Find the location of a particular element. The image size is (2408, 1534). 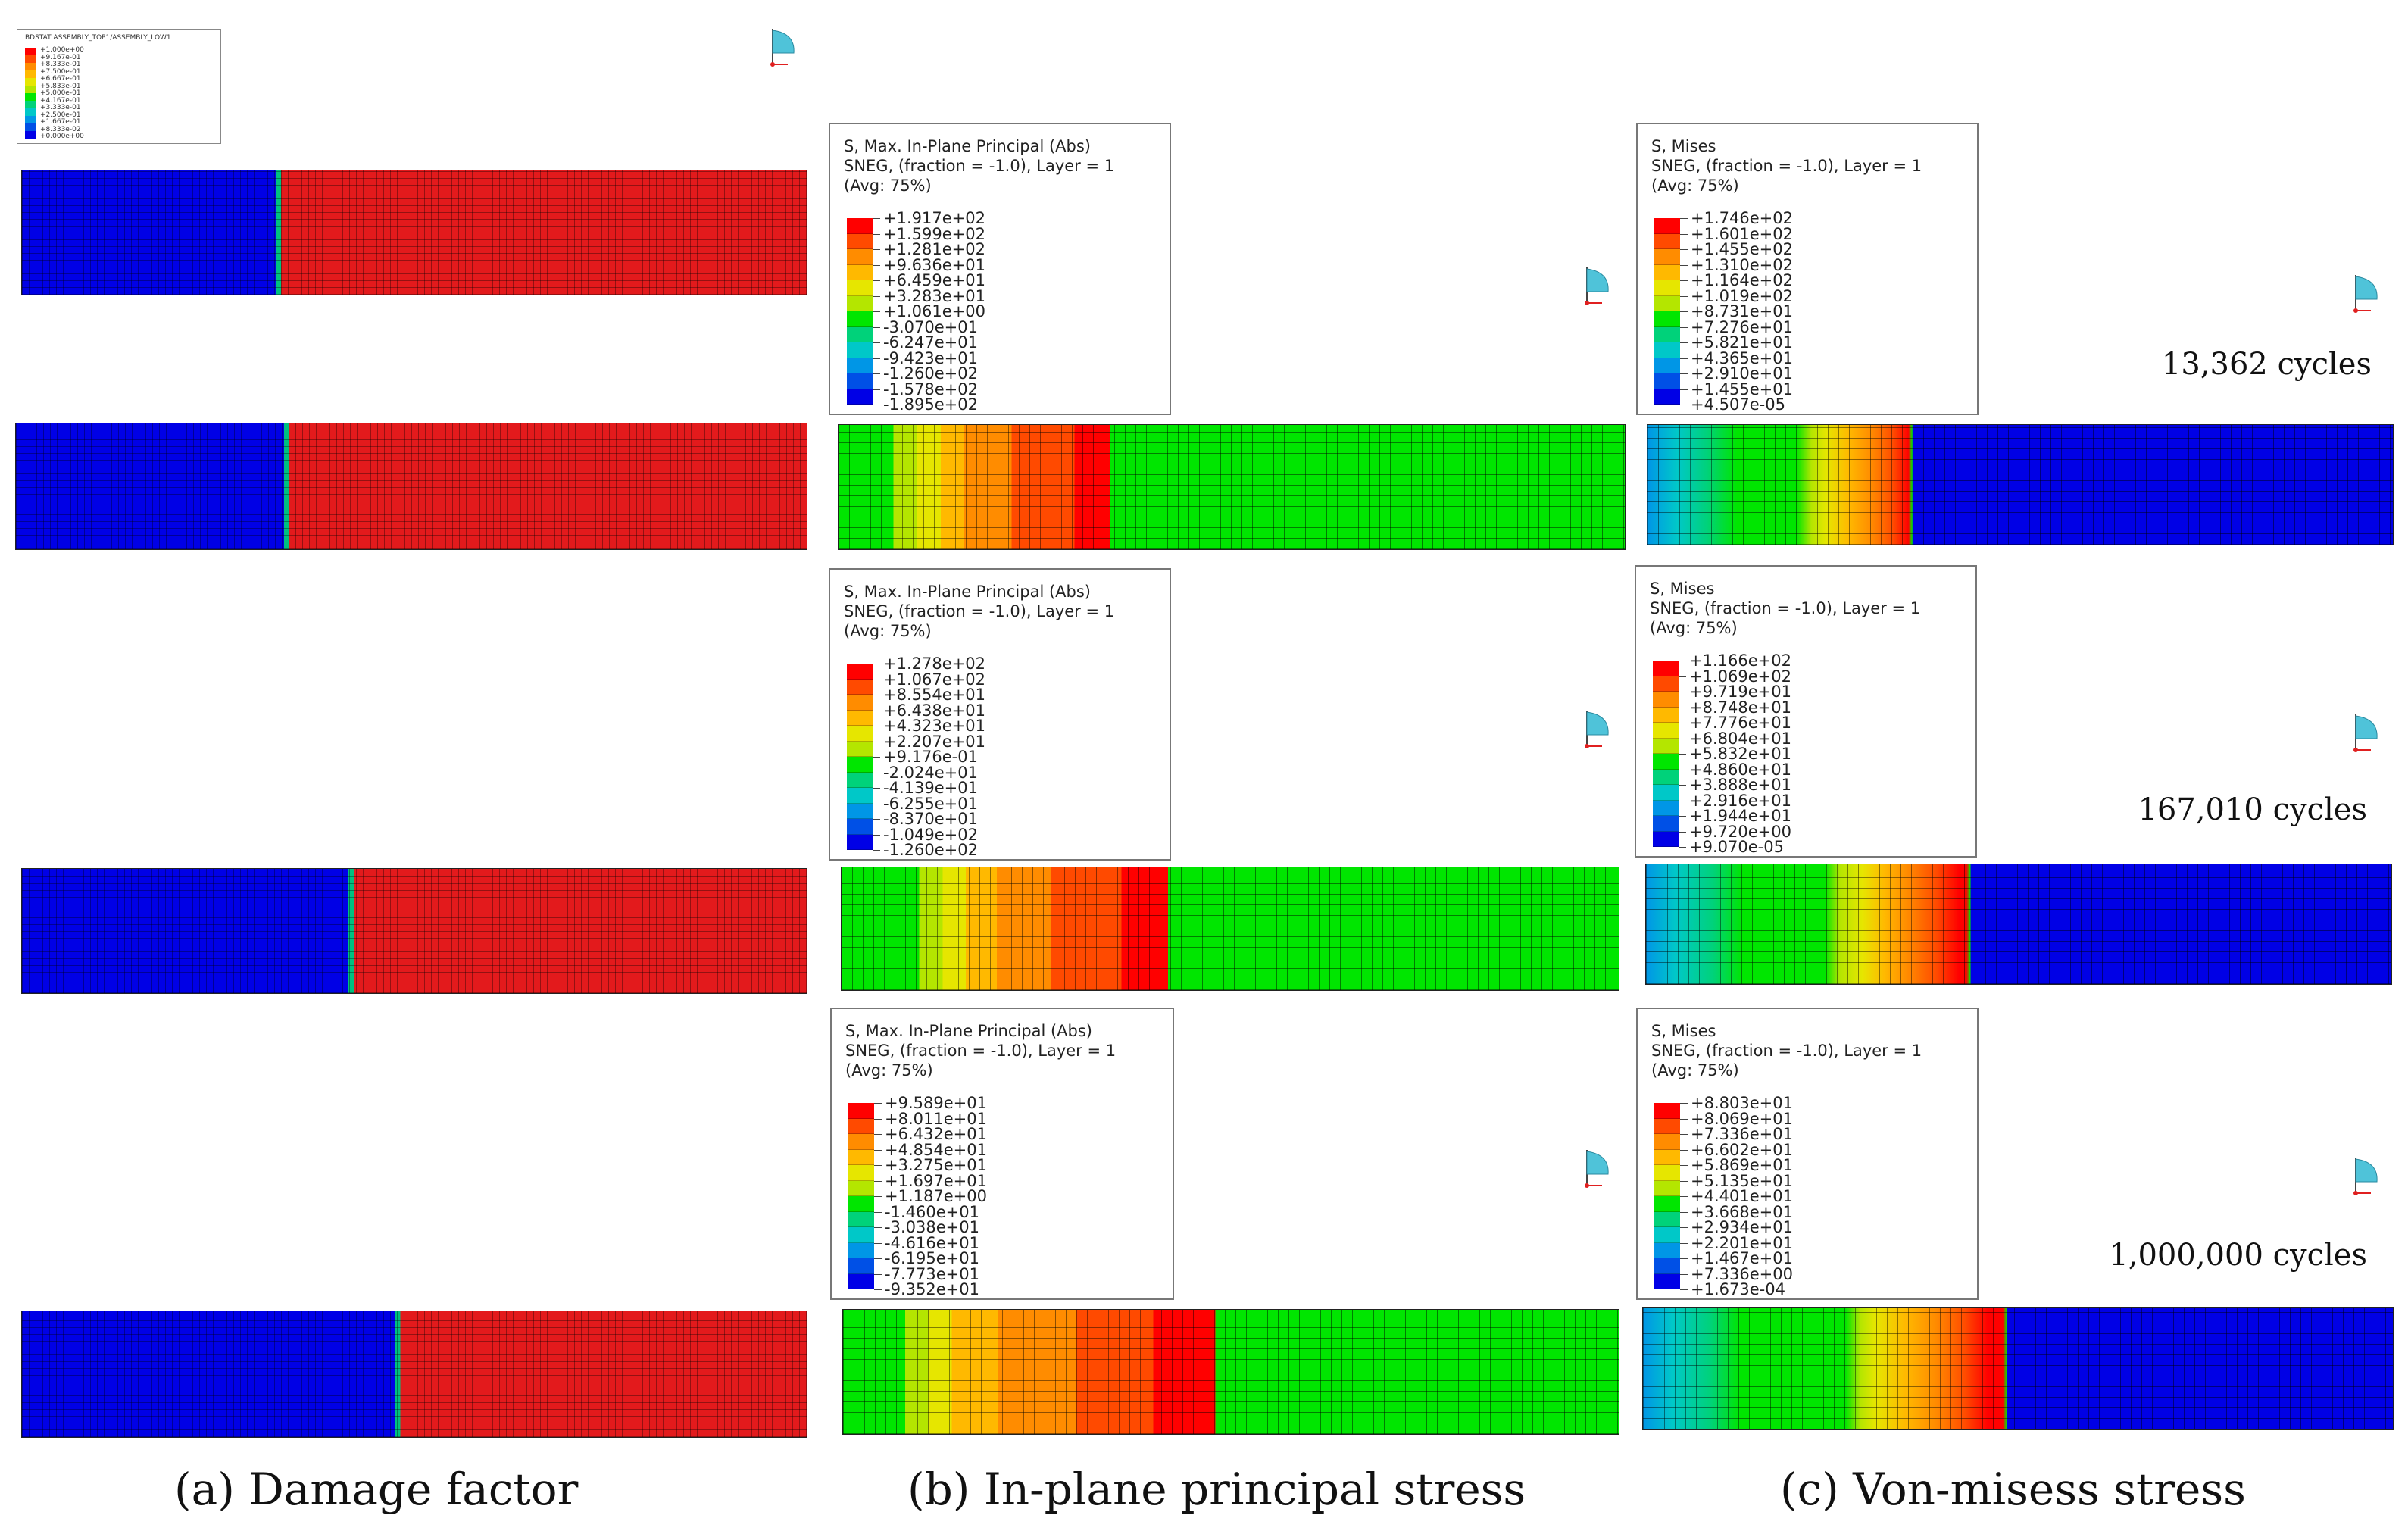

legend-value: -6.247e+01 is located at coordinates (930, 342).